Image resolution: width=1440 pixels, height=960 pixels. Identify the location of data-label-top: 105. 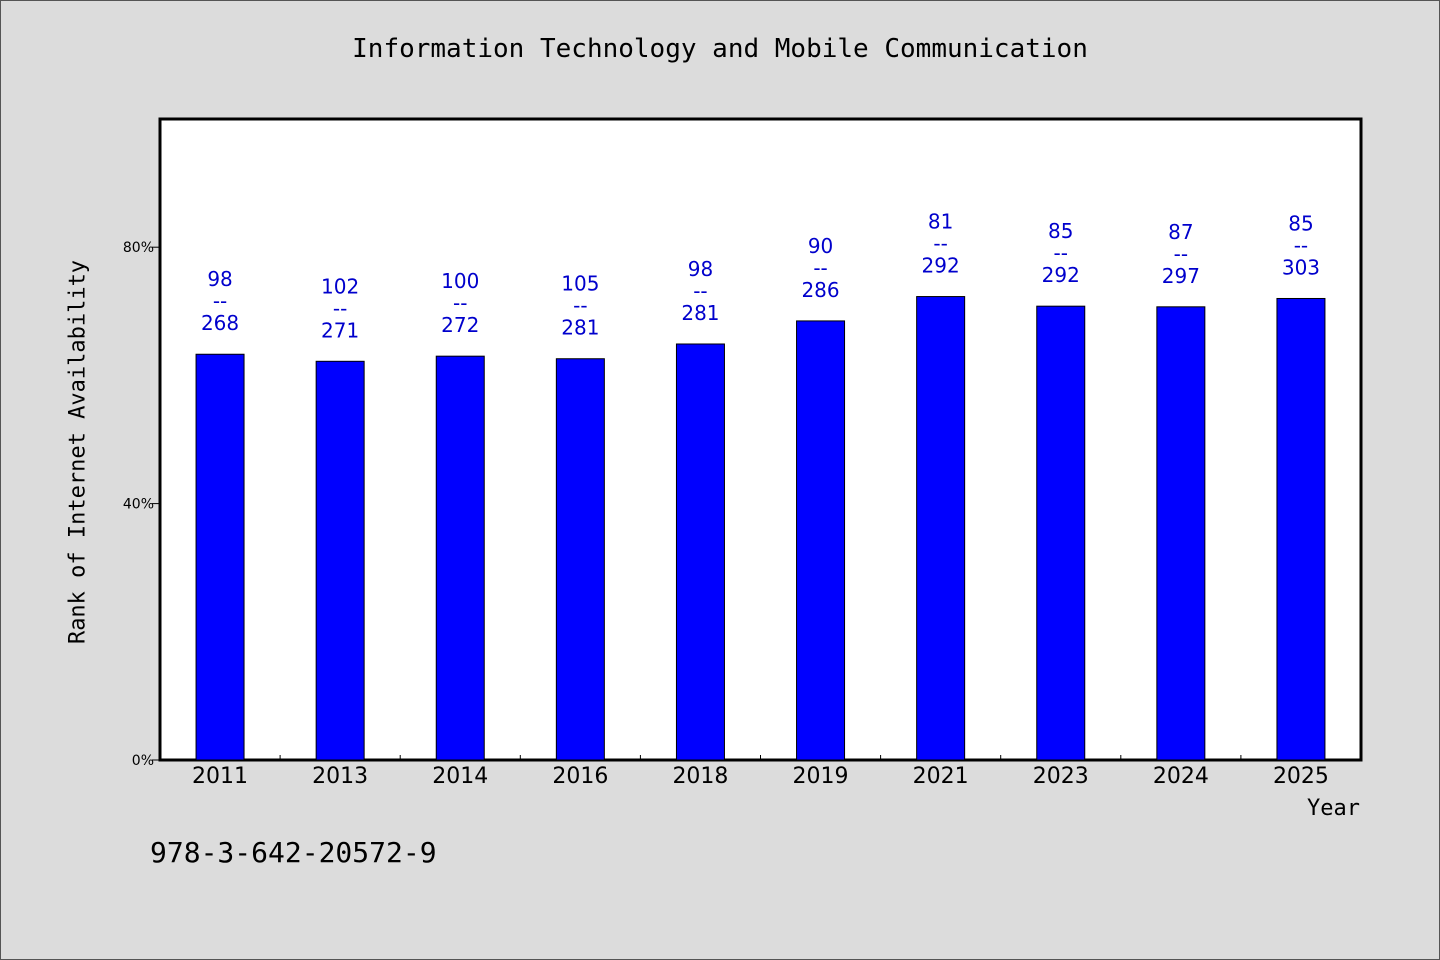
(580, 284).